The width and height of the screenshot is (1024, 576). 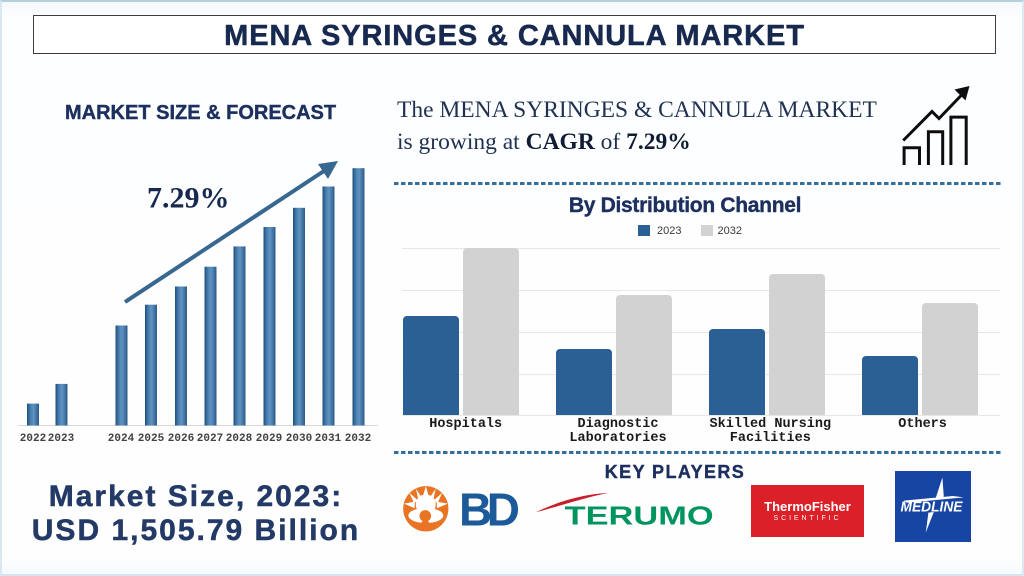 I want to click on svg-text: MEDLINE, so click(x=932, y=507).